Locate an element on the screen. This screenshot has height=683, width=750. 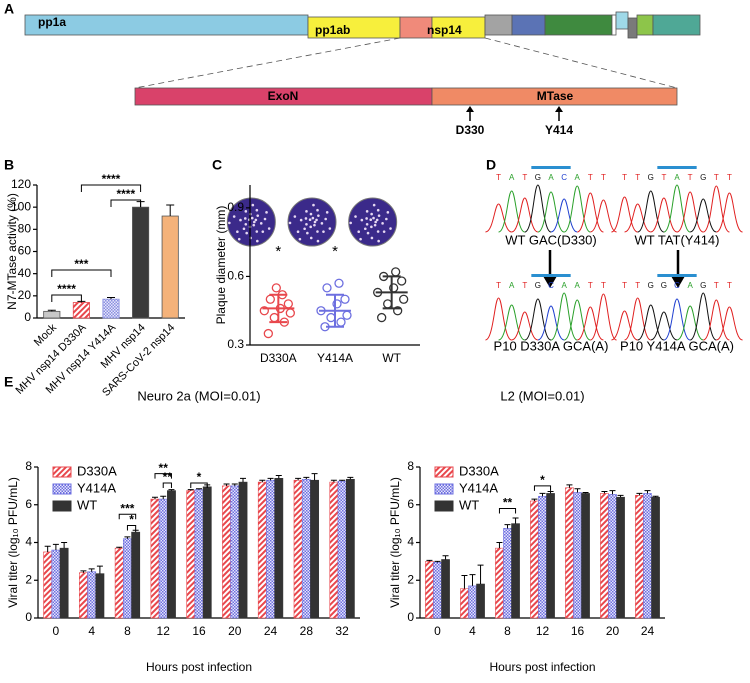
arrow is located at coordinates (470, 109).